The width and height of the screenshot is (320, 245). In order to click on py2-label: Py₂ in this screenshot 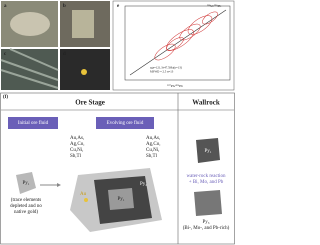, I will do `click(143, 184)`.